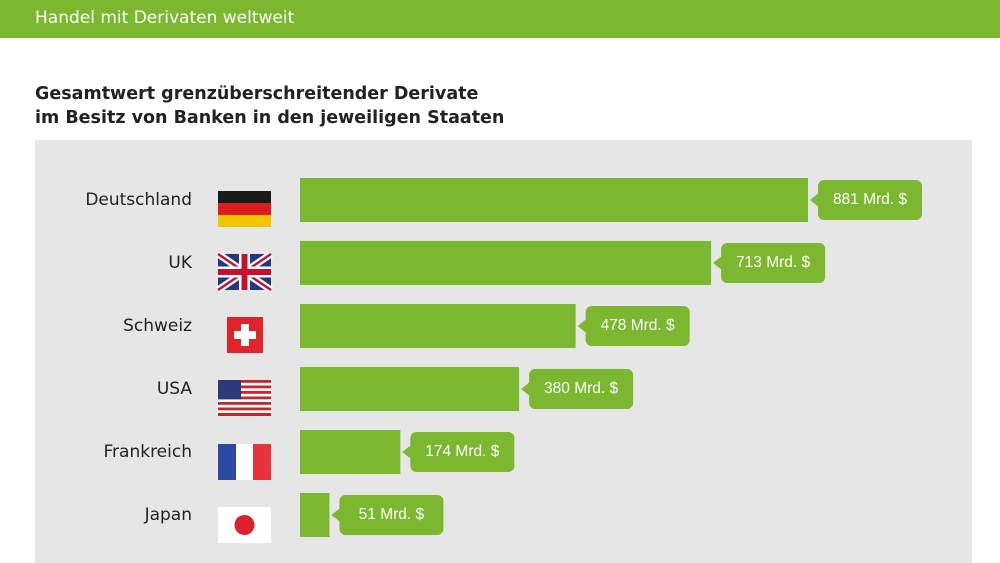  I want to click on header-bar, so click(500, 19).